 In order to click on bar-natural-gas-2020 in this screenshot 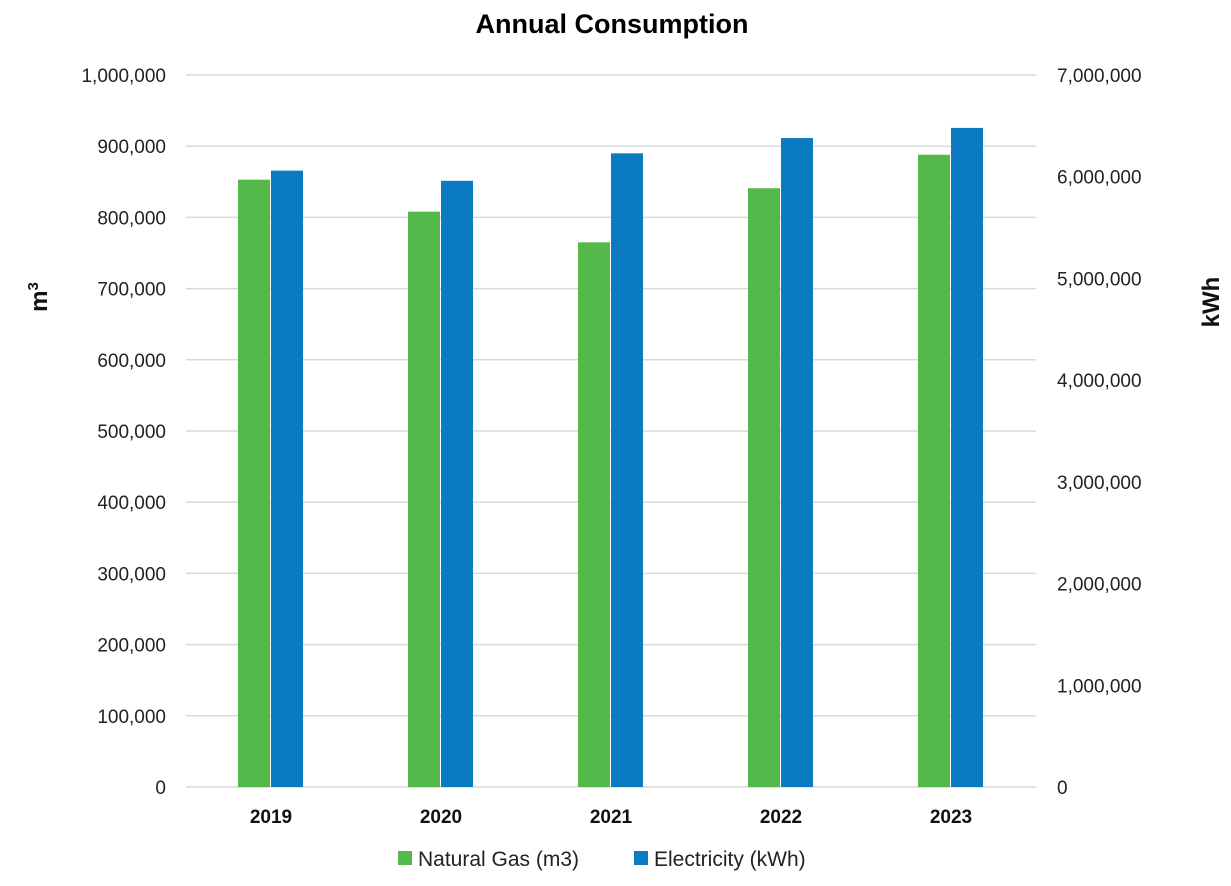, I will do `click(424, 499)`.